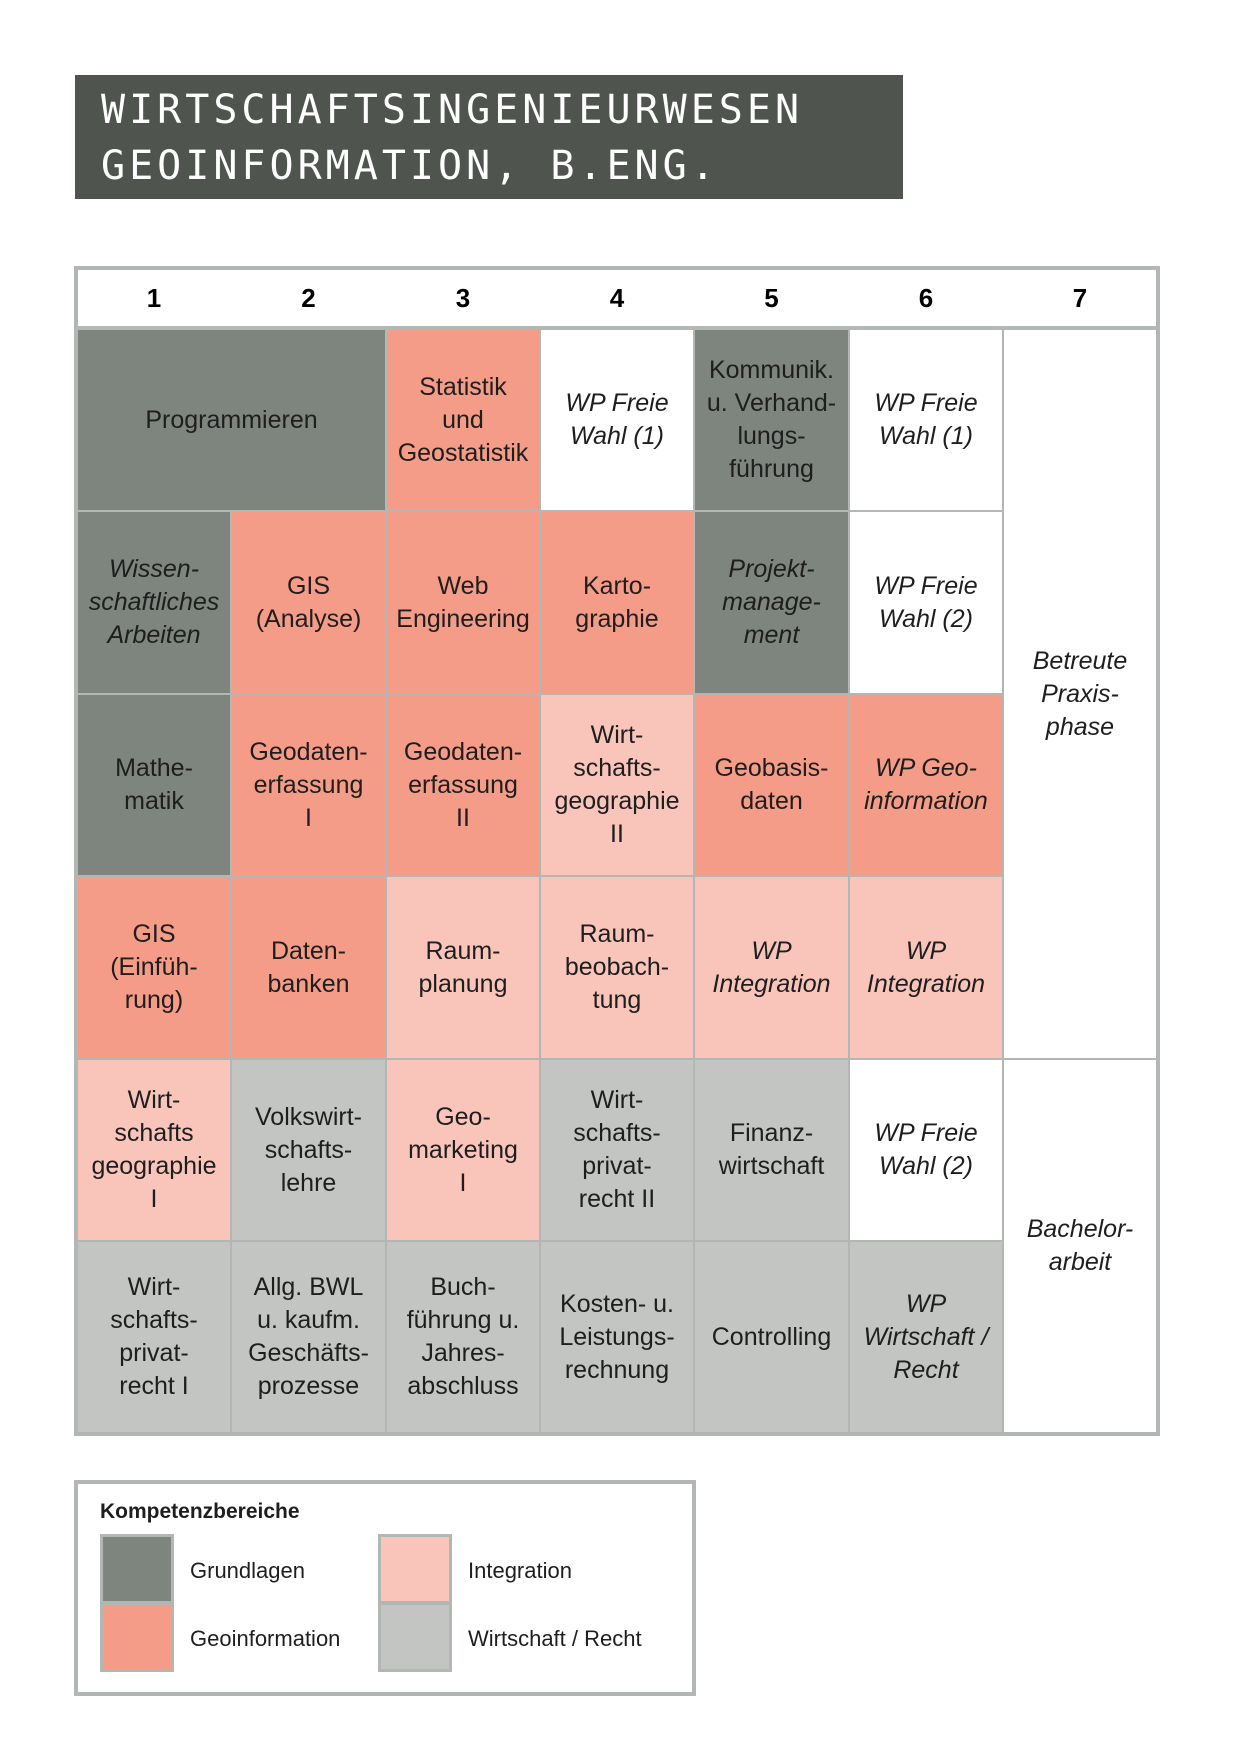 The height and width of the screenshot is (1754, 1240). Describe the element at coordinates (452, 110) in the screenshot. I see `title-line-1: Wirtschaftsingenieurwesen` at that location.